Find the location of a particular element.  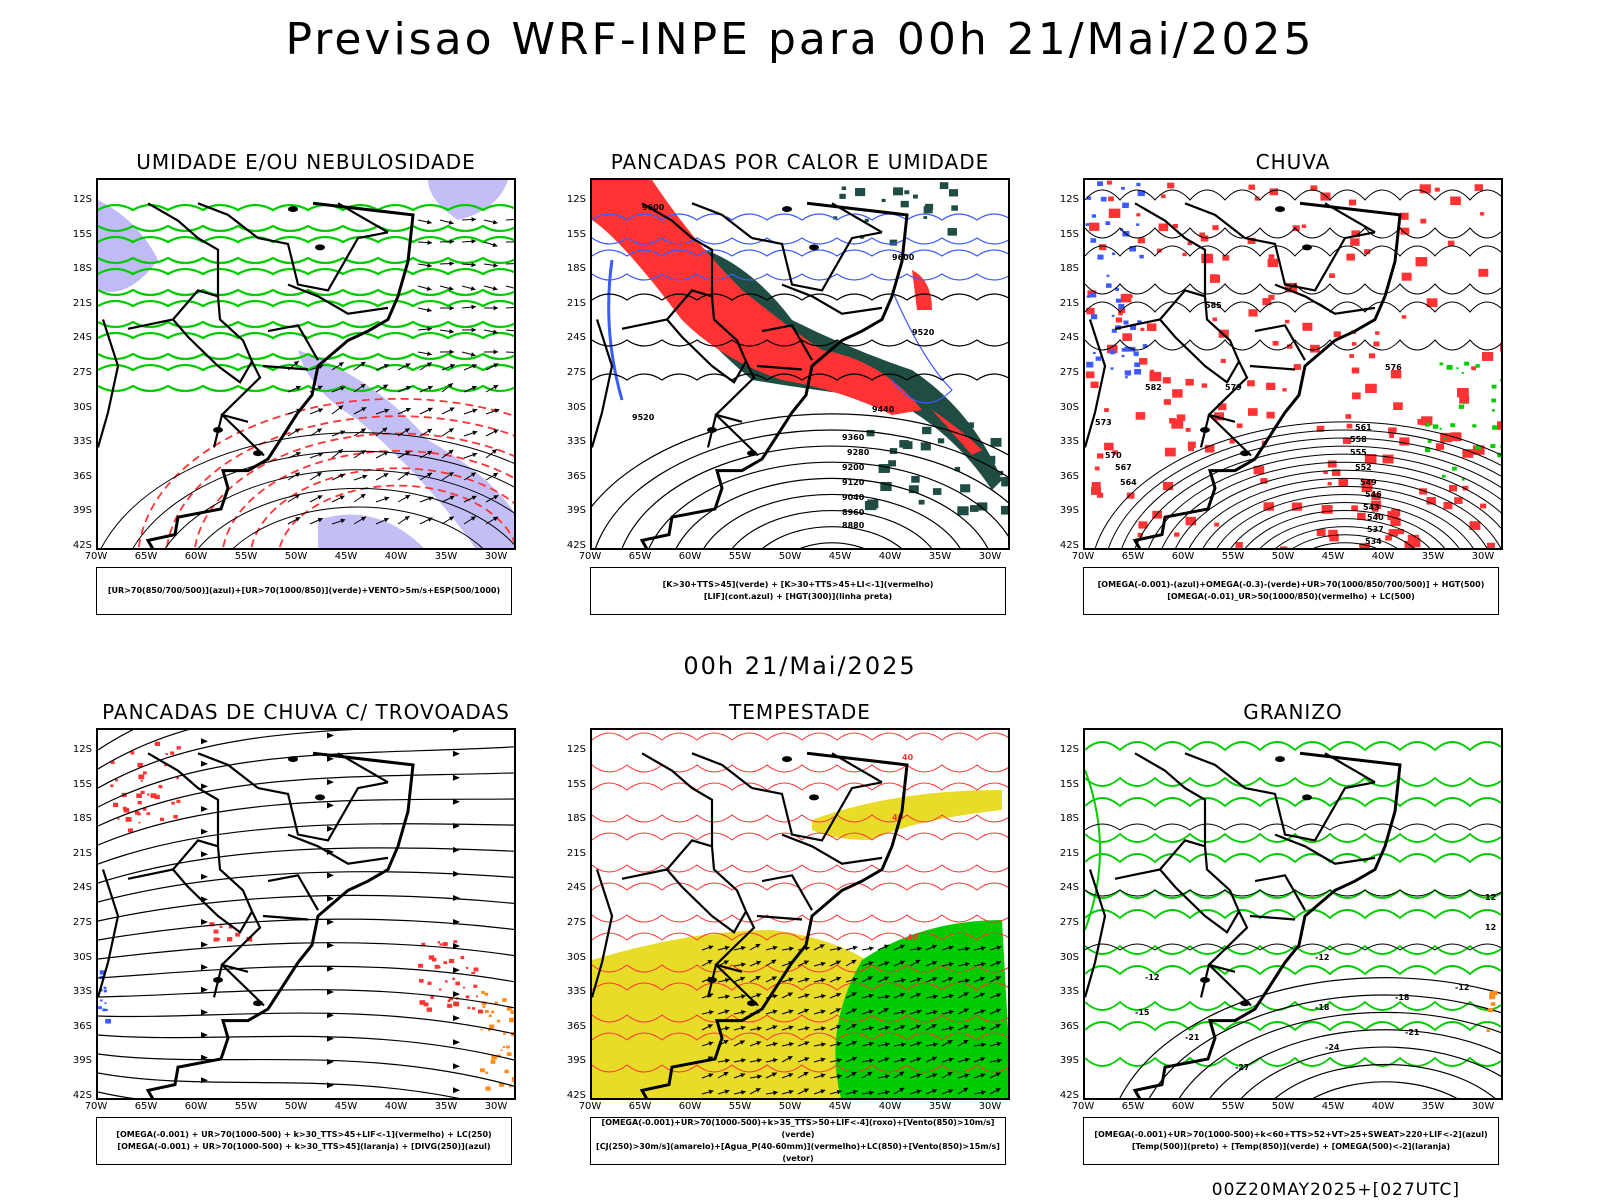

panel-4-lon-label-2: 60W is located at coordinates (196, 1106).